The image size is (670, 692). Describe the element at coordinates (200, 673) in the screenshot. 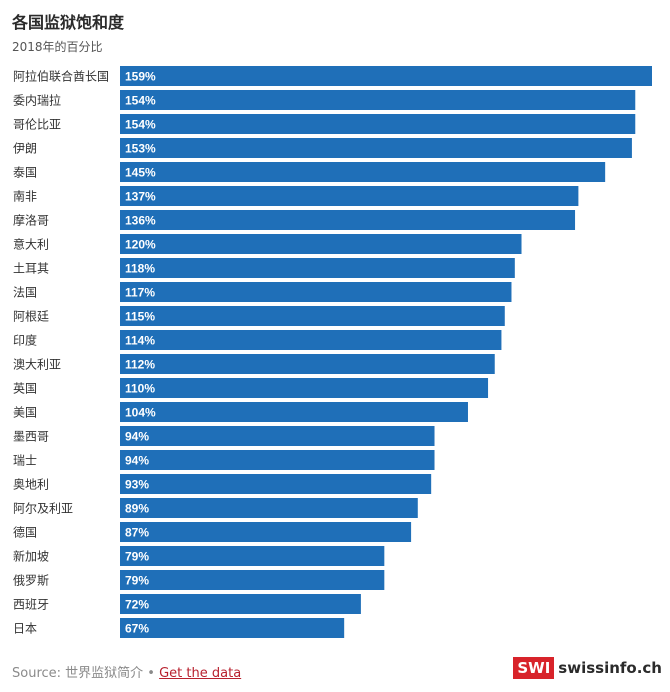

I see `get-data-link: Get the data` at that location.